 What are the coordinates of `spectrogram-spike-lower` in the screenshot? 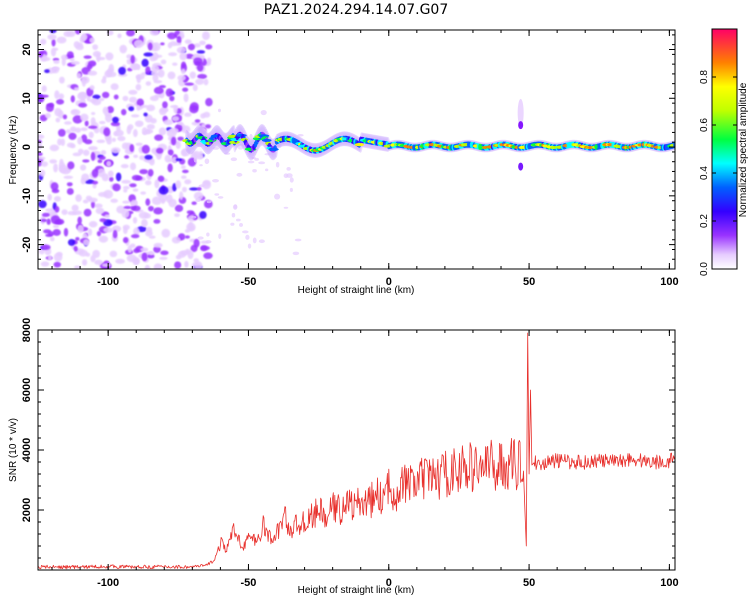 It's located at (521, 166).